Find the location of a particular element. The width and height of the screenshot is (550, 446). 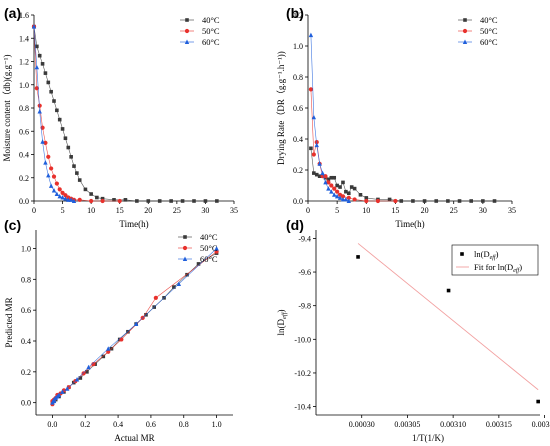

x-tick-label: 15 is located at coordinates (395, 210).